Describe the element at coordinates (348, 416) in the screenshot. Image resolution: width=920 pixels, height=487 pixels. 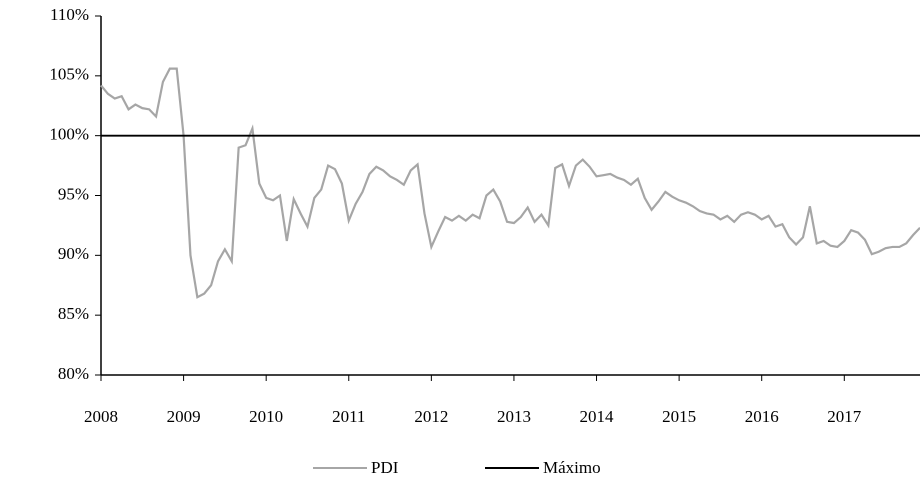
I see `x-tick-label: 2011` at that location.